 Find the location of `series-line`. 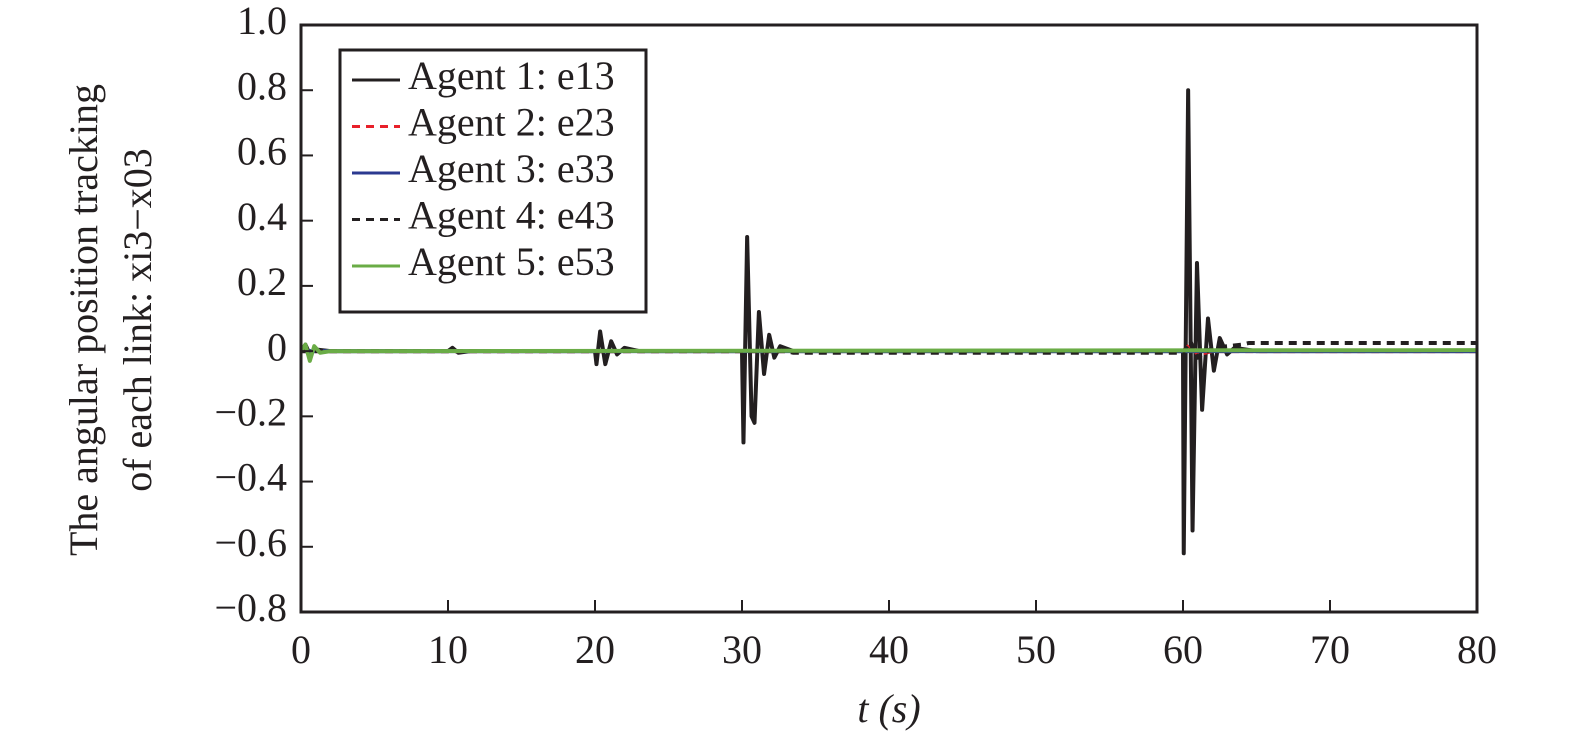

series-line is located at coordinates (889, 352).